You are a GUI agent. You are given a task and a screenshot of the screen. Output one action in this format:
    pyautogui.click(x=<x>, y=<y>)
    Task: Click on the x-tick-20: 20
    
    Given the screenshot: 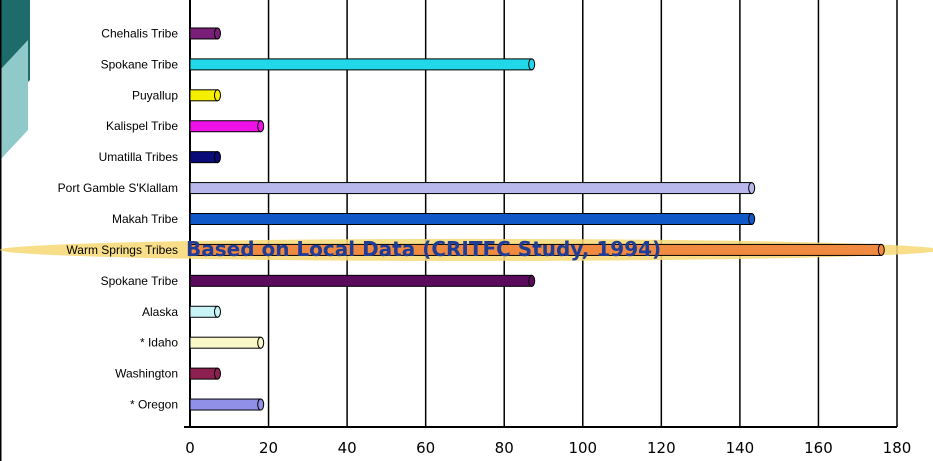 What is the action you would take?
    pyautogui.click(x=268, y=448)
    